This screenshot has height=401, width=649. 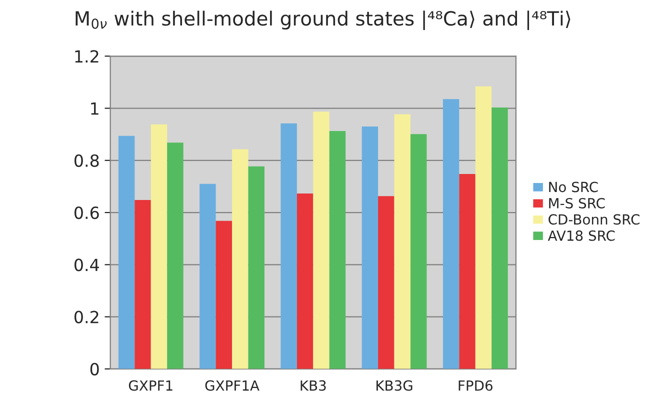 I want to click on x-tick-label: KB3G, so click(x=394, y=385).